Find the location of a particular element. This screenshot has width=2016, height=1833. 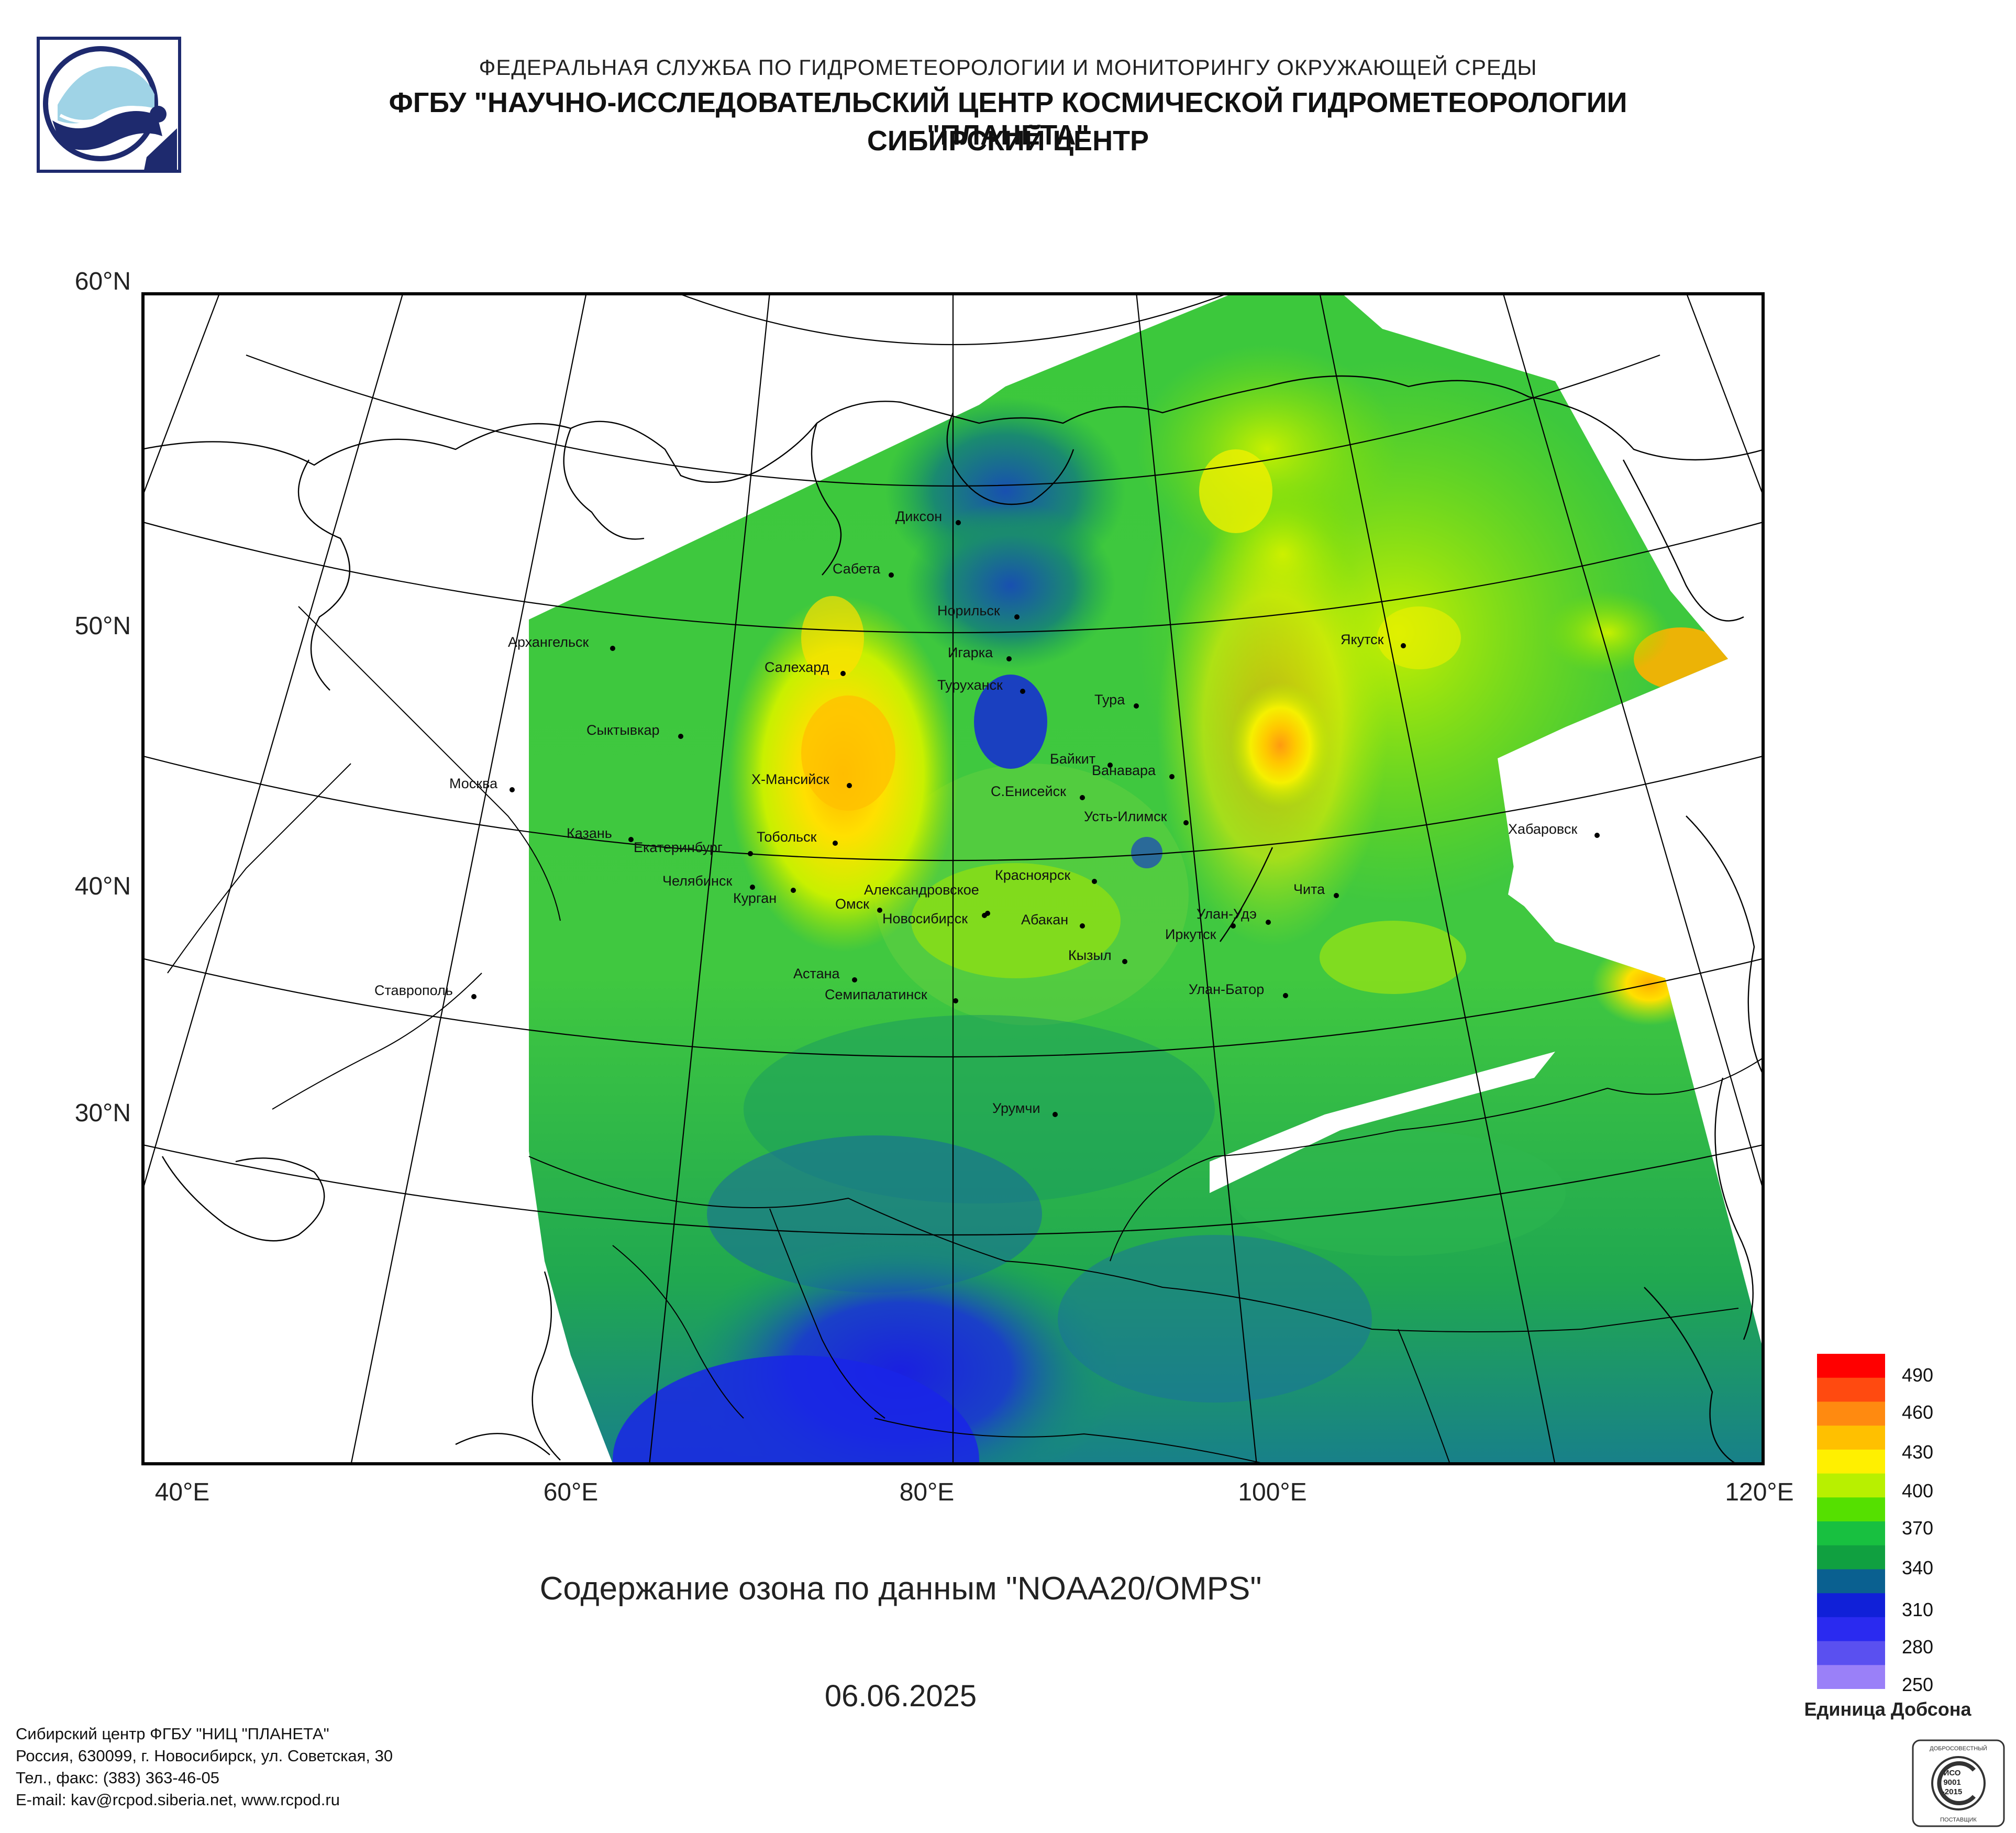

svg-text: Екатеринбург is located at coordinates (679, 847).